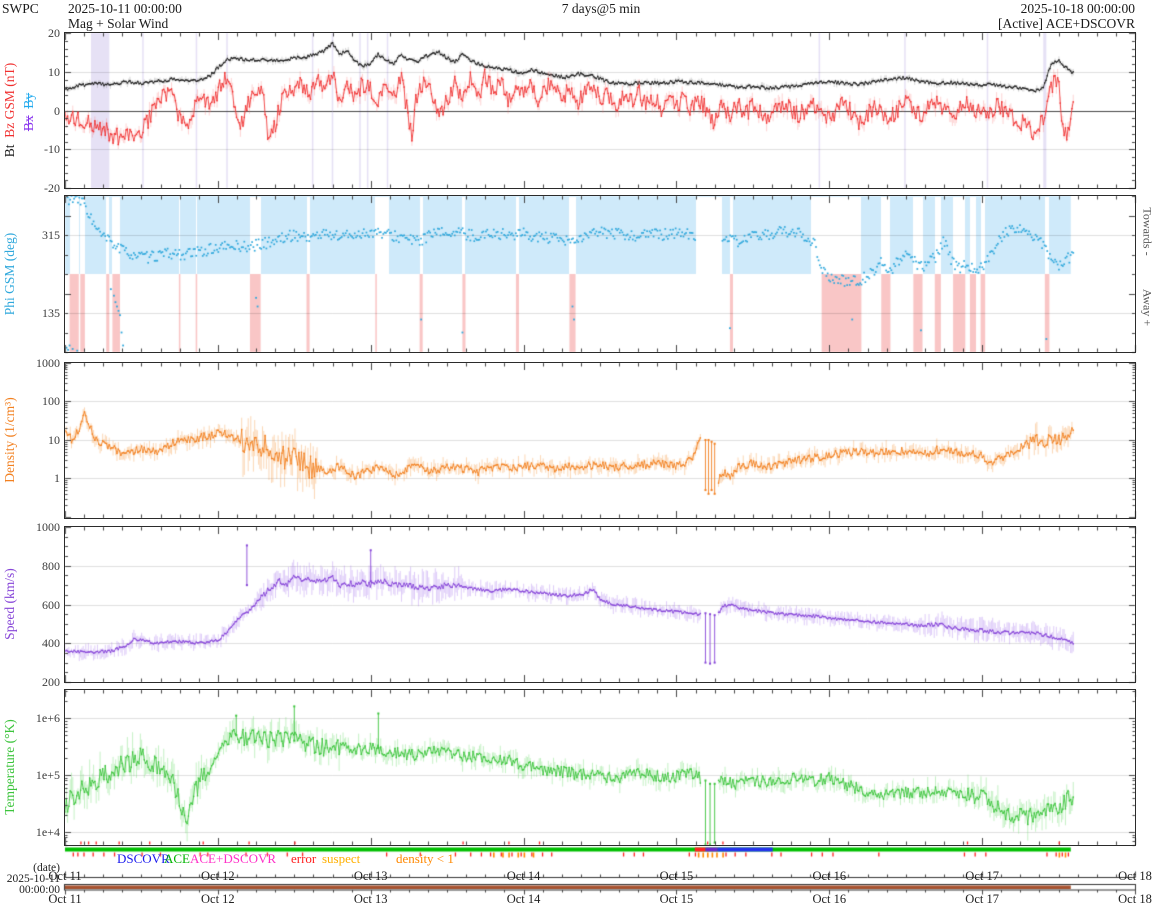 Image resolution: width=1158 pixels, height=905 pixels. I want to click on duration-label: 7 days@5 min, so click(601, 8).